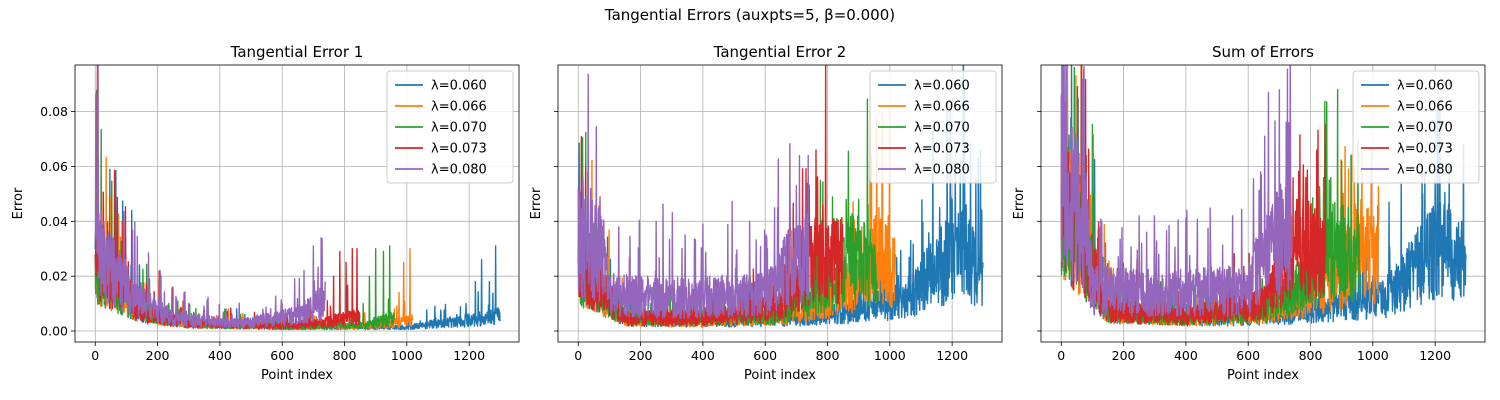  I want to click on subplot-title: Tangential Error 1, so click(297, 52).